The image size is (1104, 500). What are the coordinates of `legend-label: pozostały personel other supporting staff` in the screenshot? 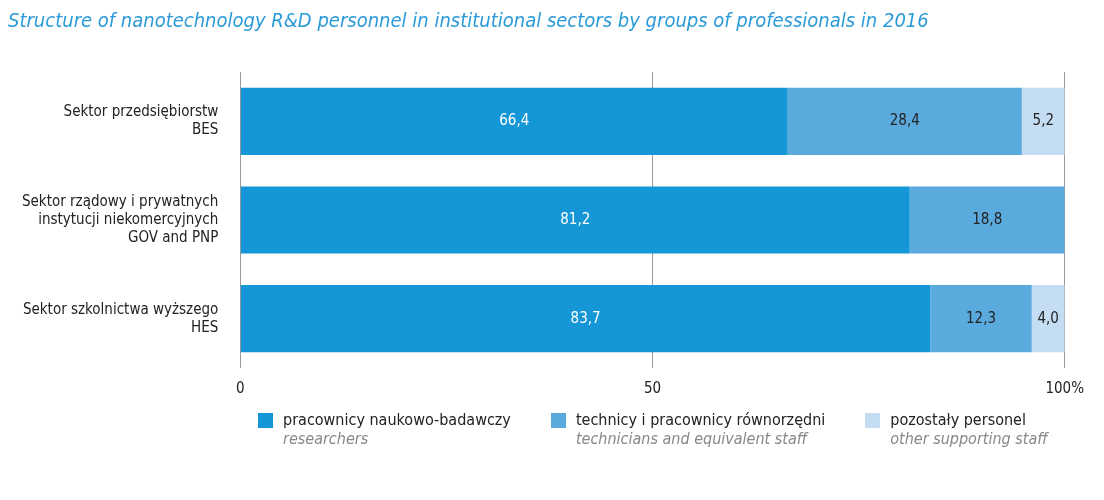 It's located at (969, 429).